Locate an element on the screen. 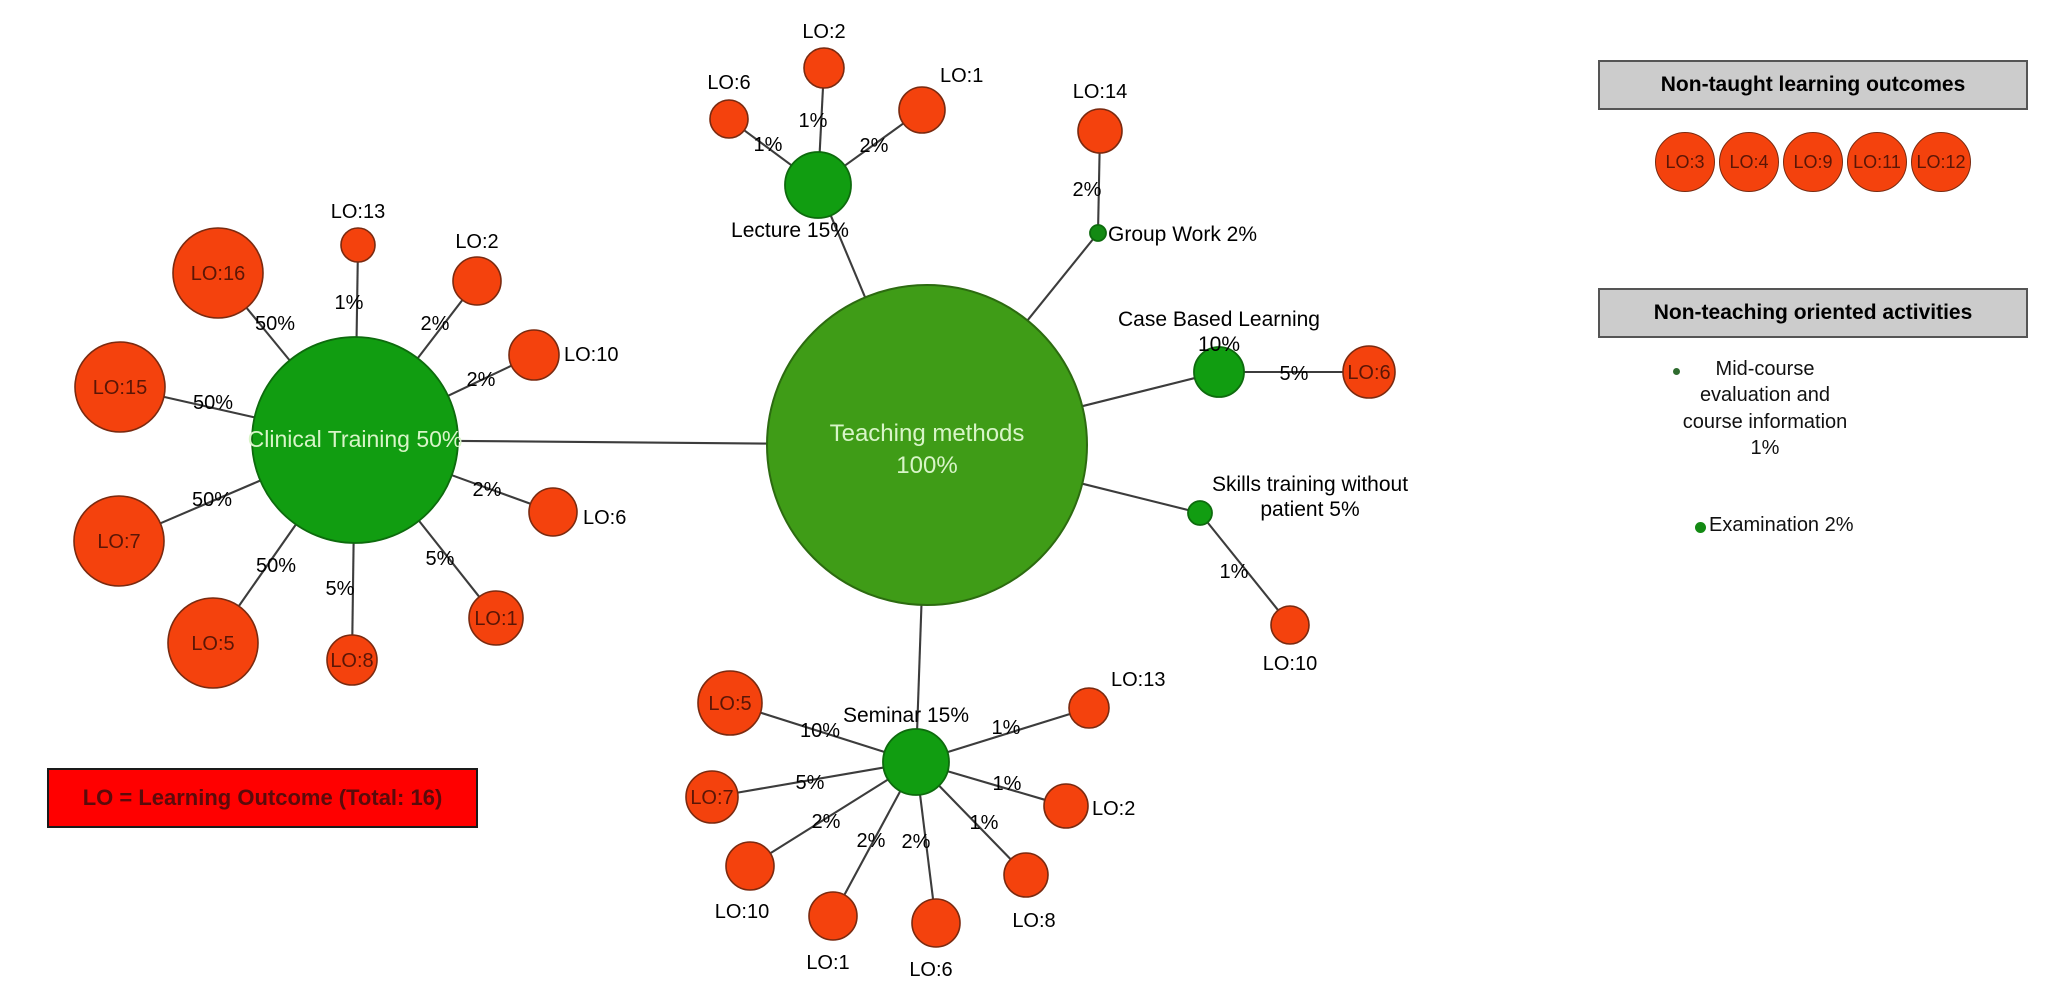 The image size is (2059, 1001). panel-non-taught-learning-outcomes: Non-taught learning outcomes is located at coordinates (1813, 85).